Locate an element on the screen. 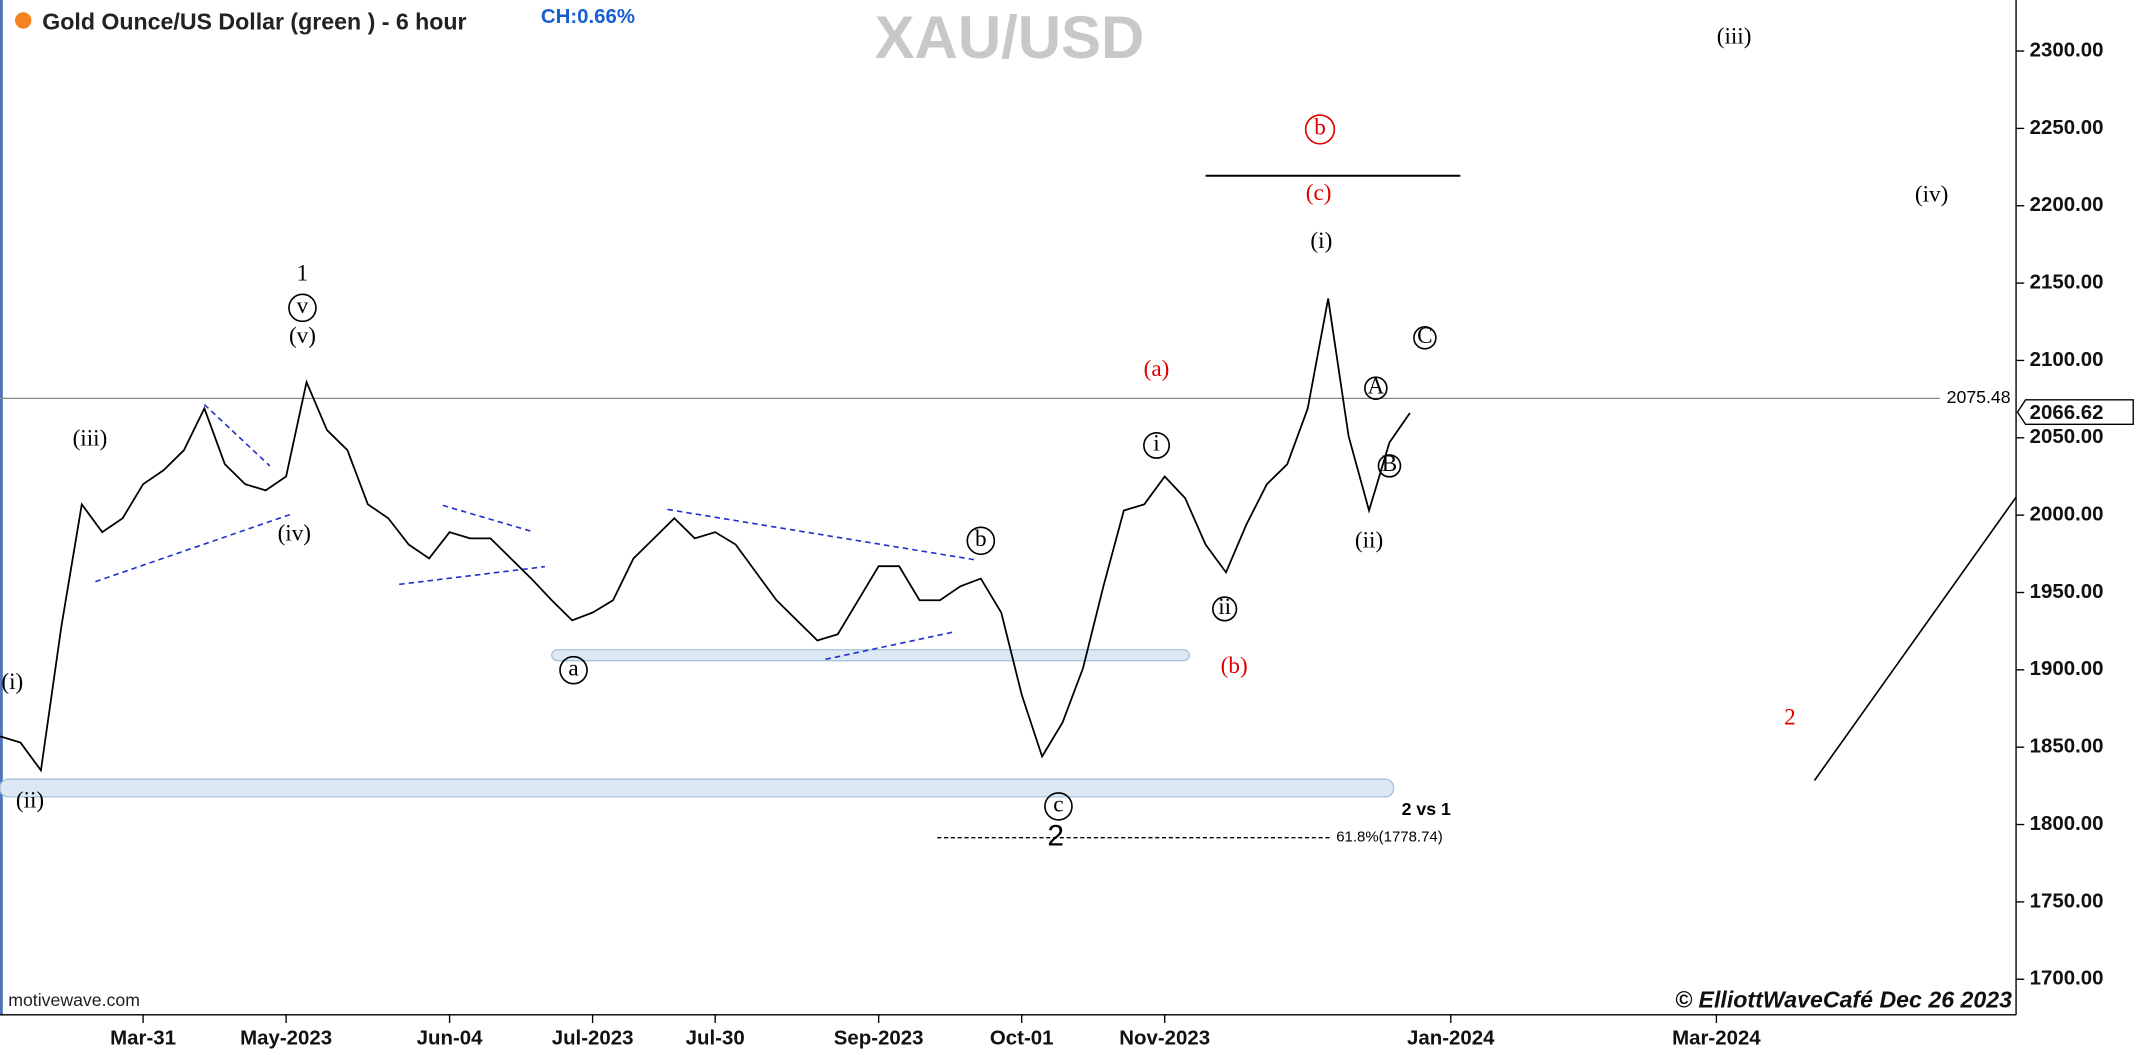 The image size is (2136, 1055). y-tick-label: 2100.00 is located at coordinates (2067, 360).